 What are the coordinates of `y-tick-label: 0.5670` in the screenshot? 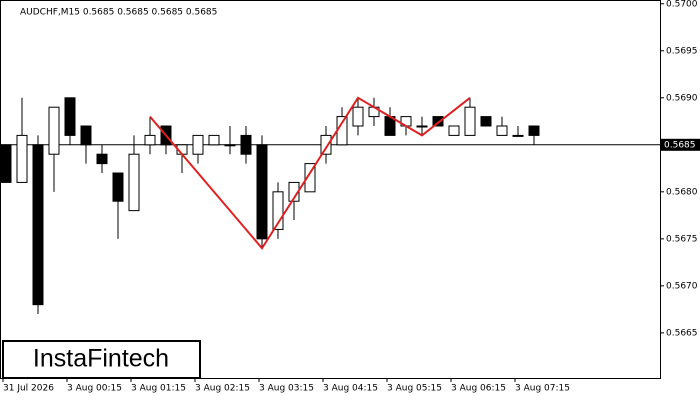 It's located at (682, 286).